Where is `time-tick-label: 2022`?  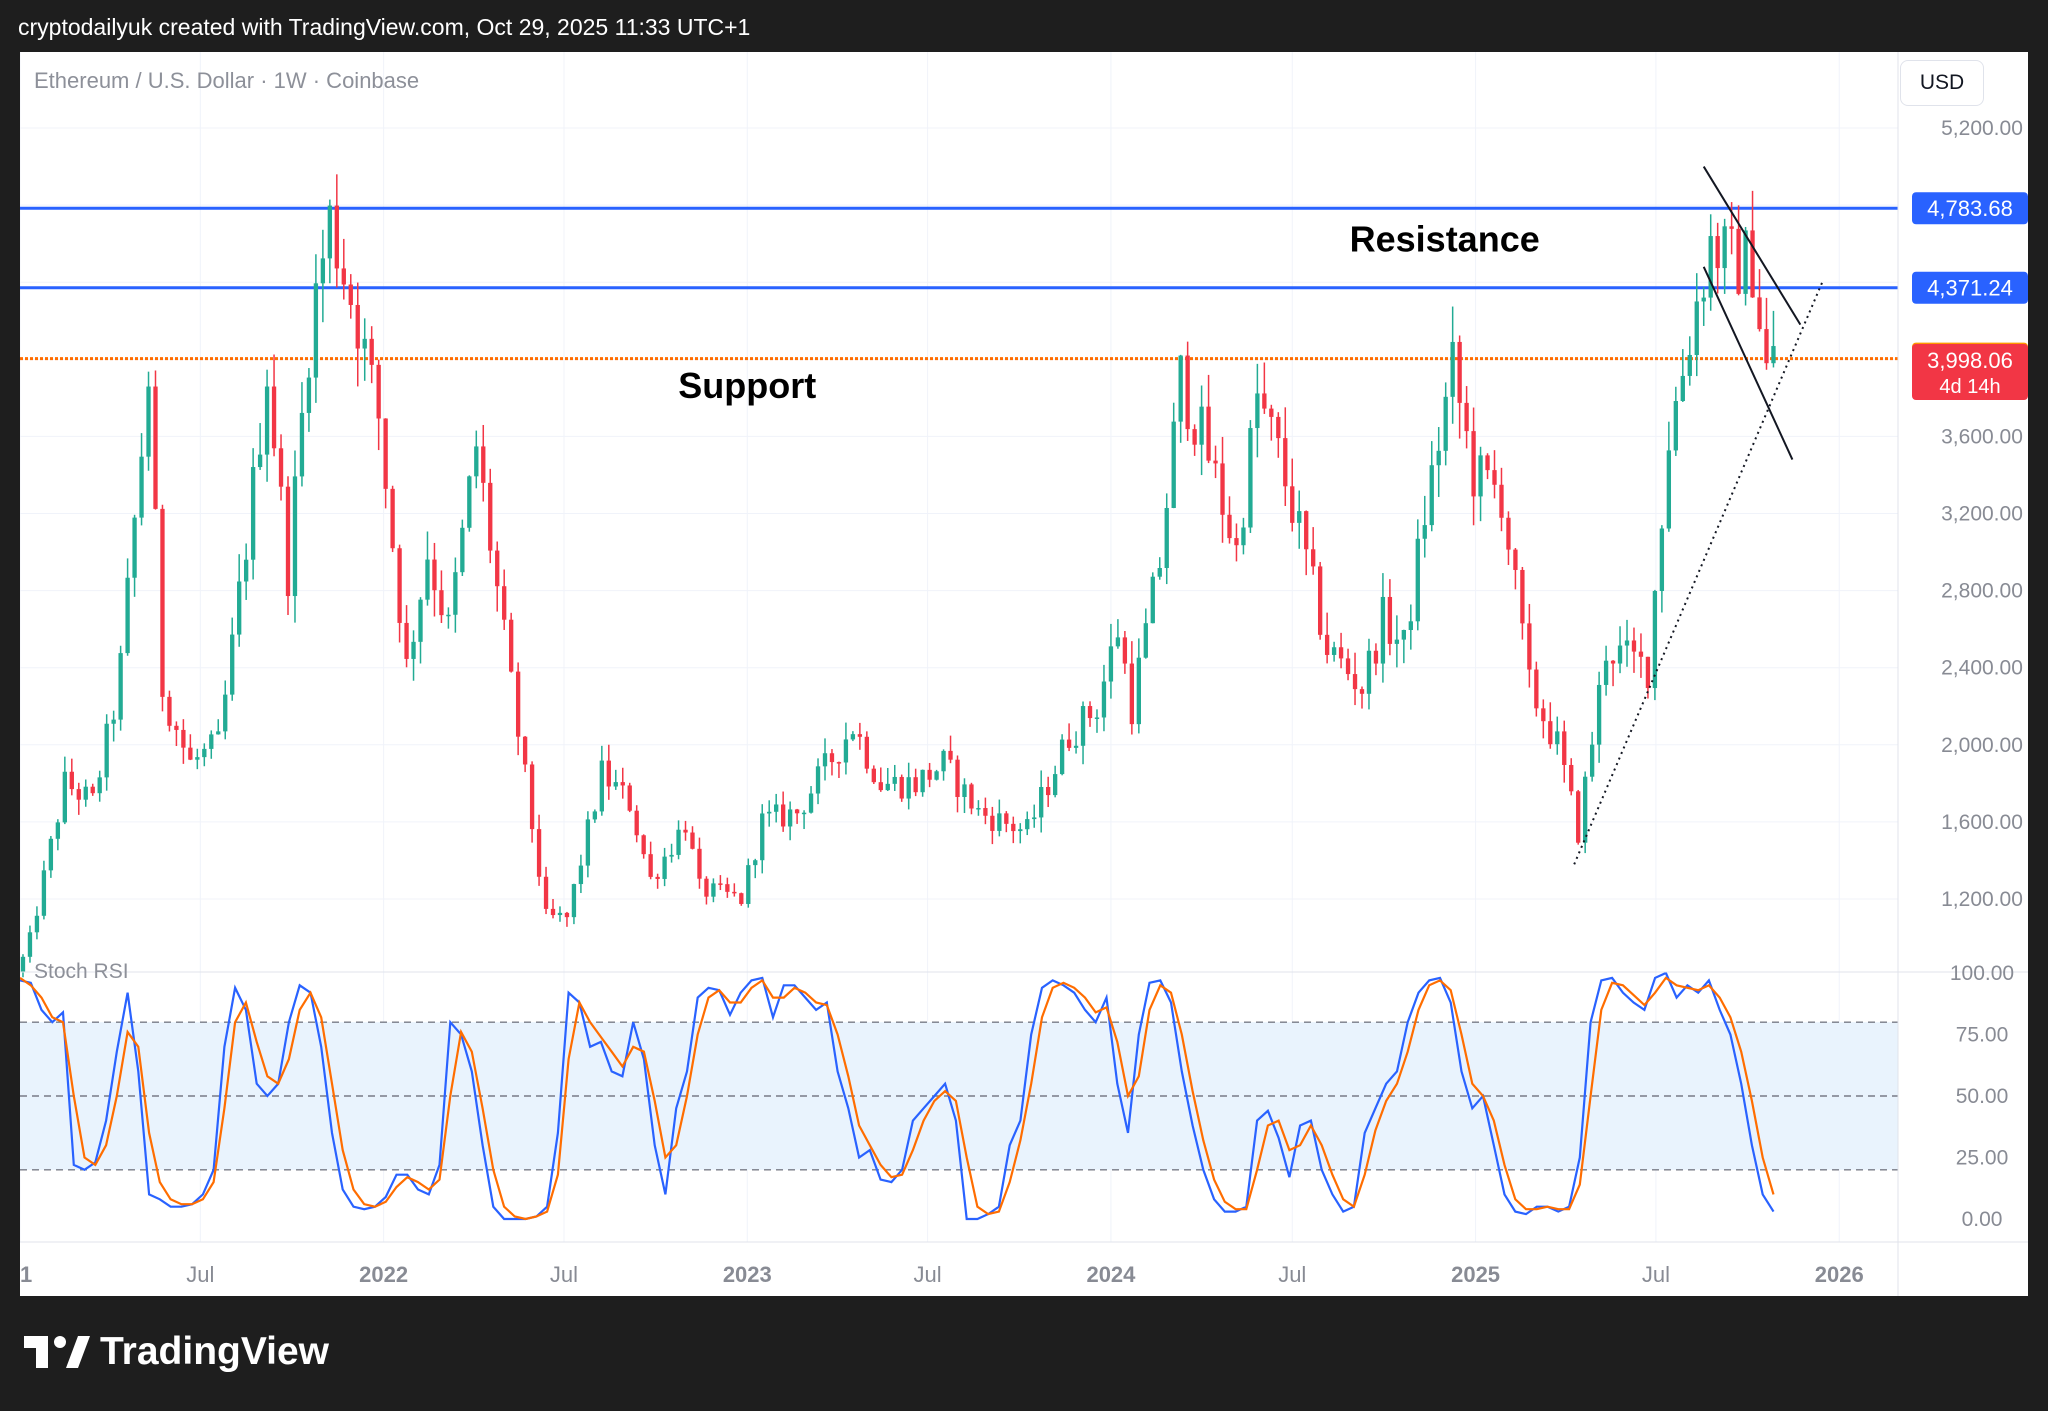
time-tick-label: 2022 is located at coordinates (383, 1274).